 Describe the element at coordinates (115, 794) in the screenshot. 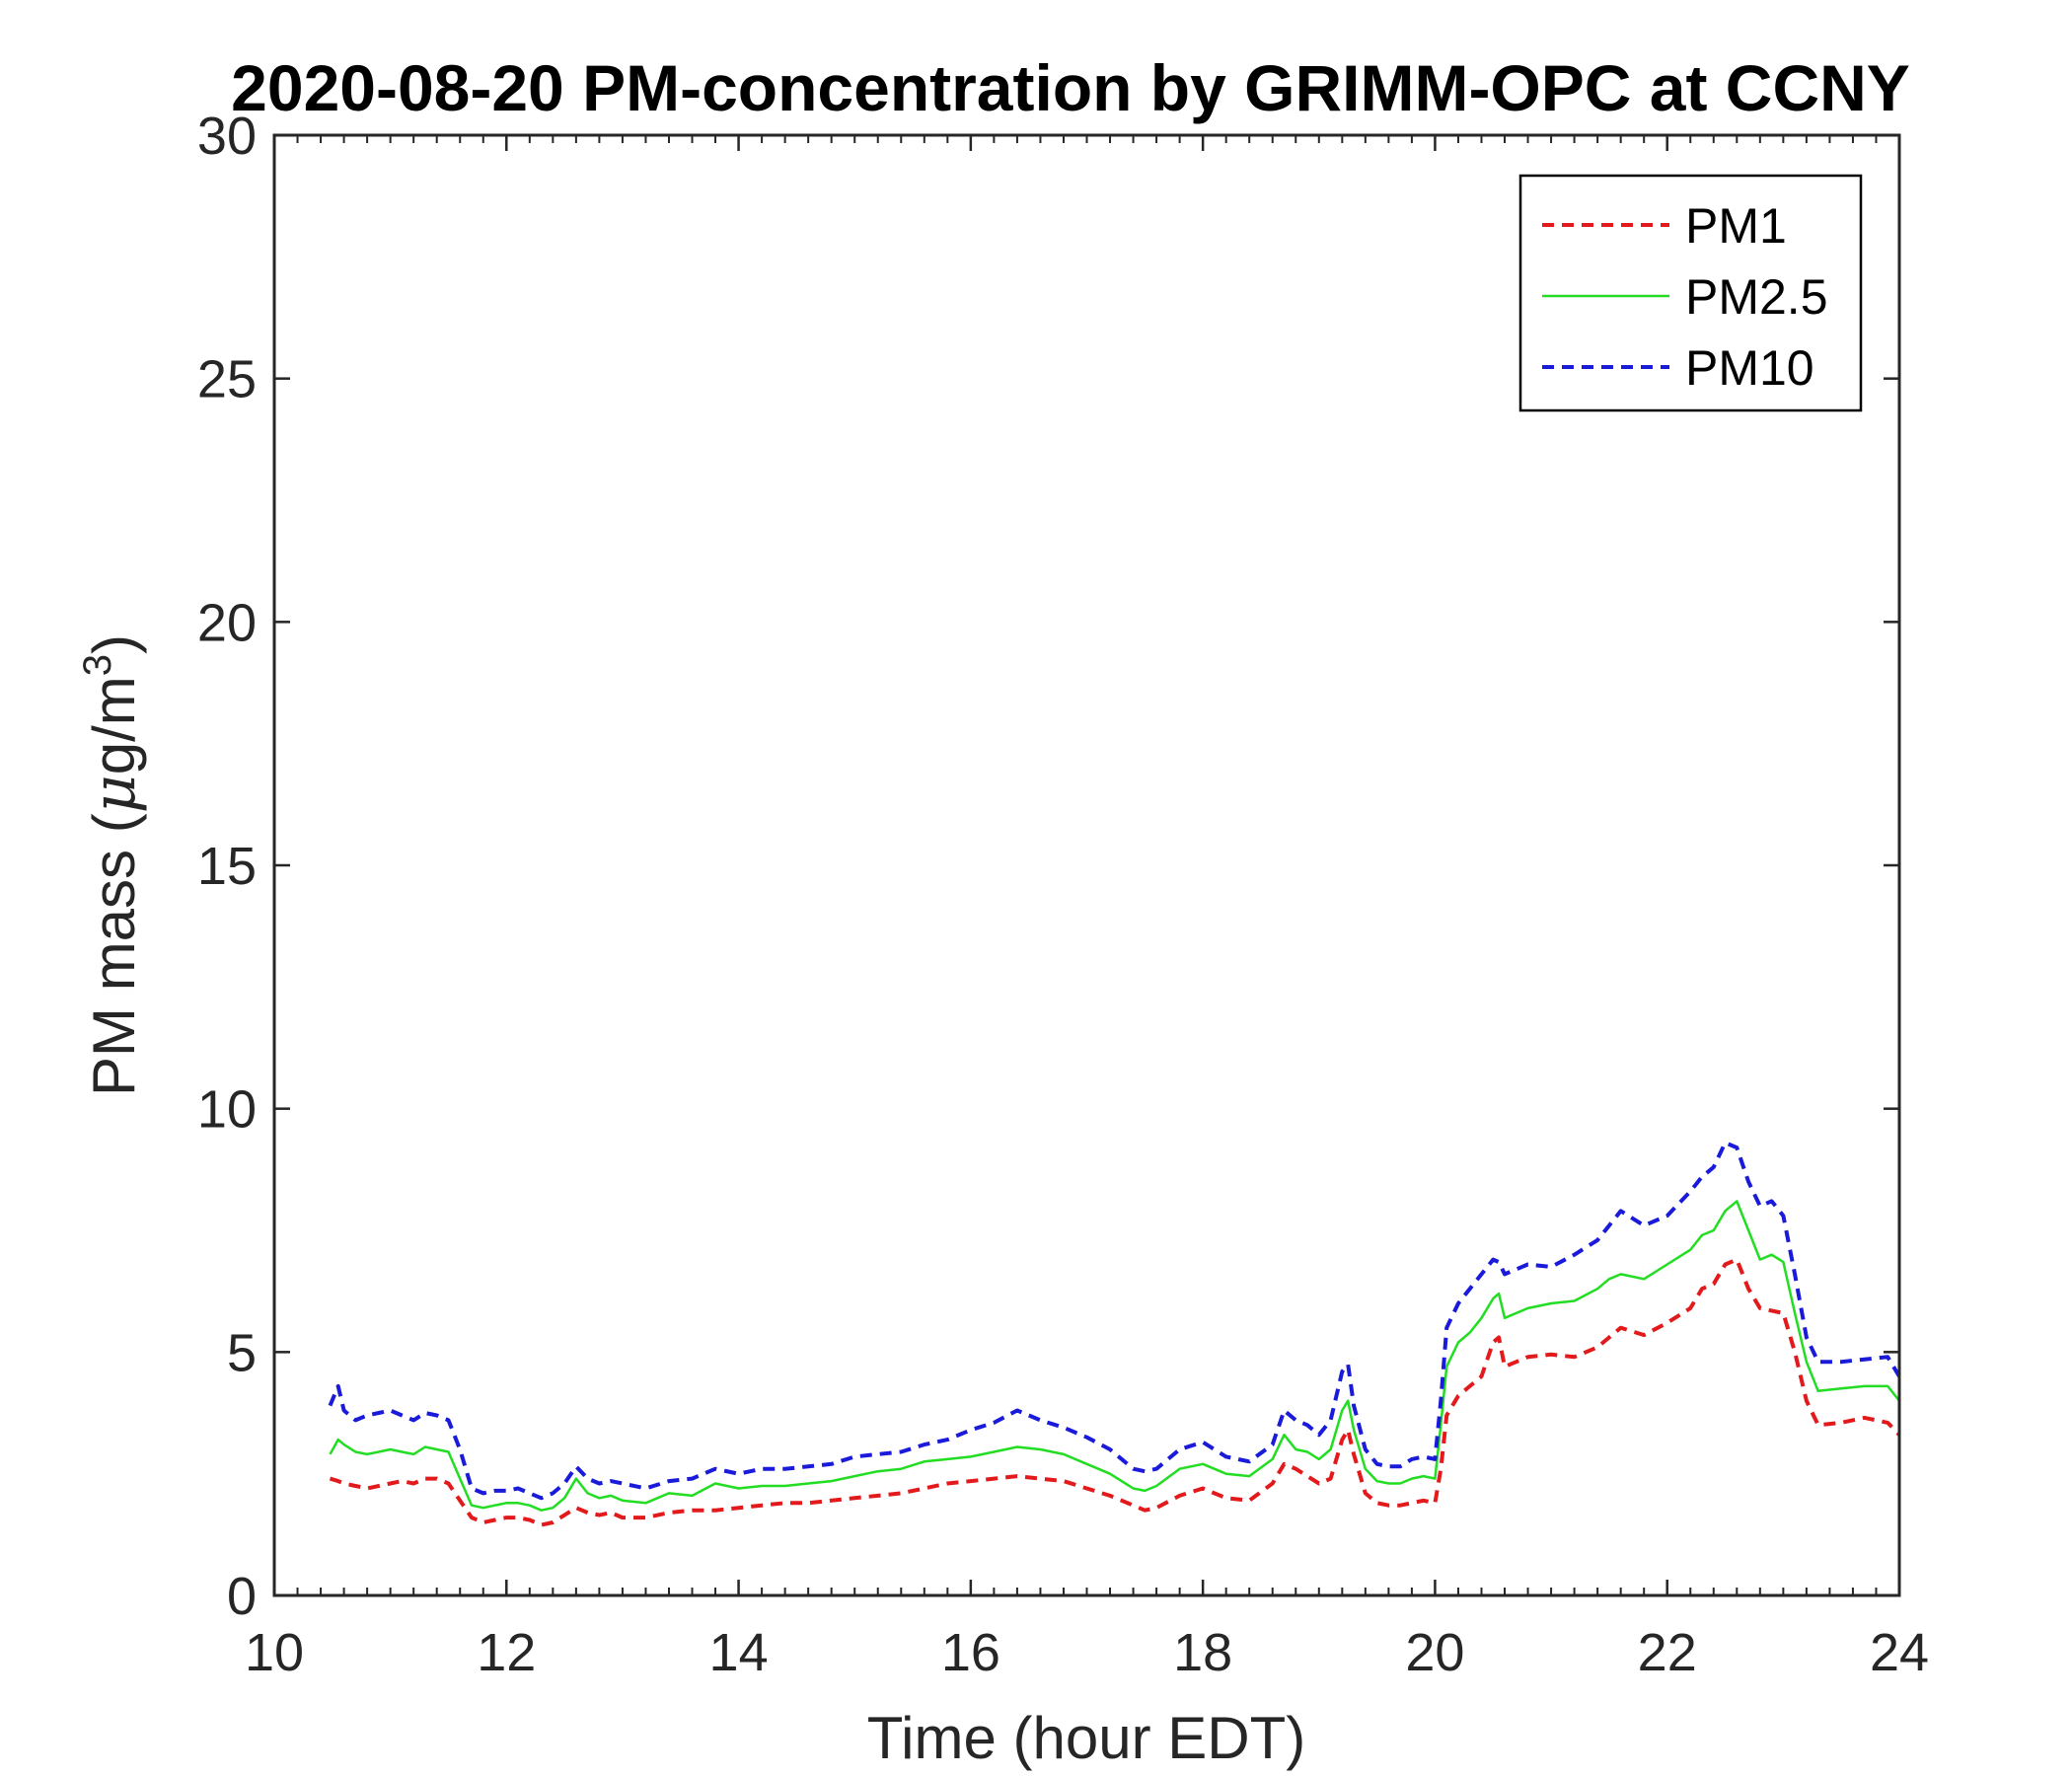

I see `y-axis-title-mu: μ` at that location.